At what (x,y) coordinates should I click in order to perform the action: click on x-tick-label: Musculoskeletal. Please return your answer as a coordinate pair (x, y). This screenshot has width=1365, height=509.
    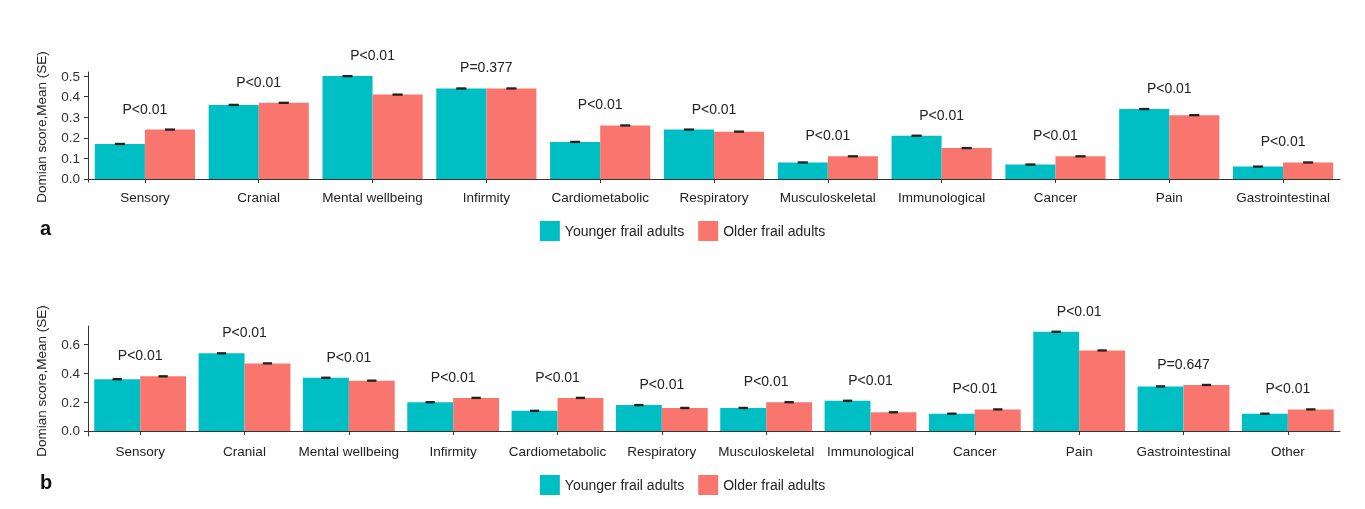
    Looking at the image, I should click on (827, 197).